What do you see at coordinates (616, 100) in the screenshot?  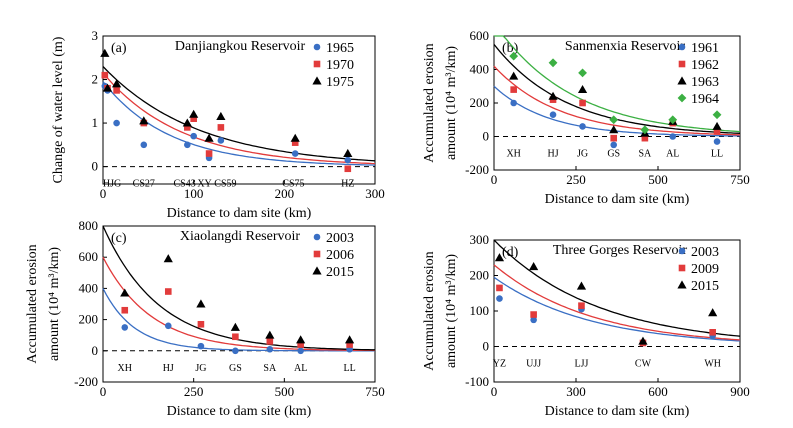 I see `fit-curve-1962` at bounding box center [616, 100].